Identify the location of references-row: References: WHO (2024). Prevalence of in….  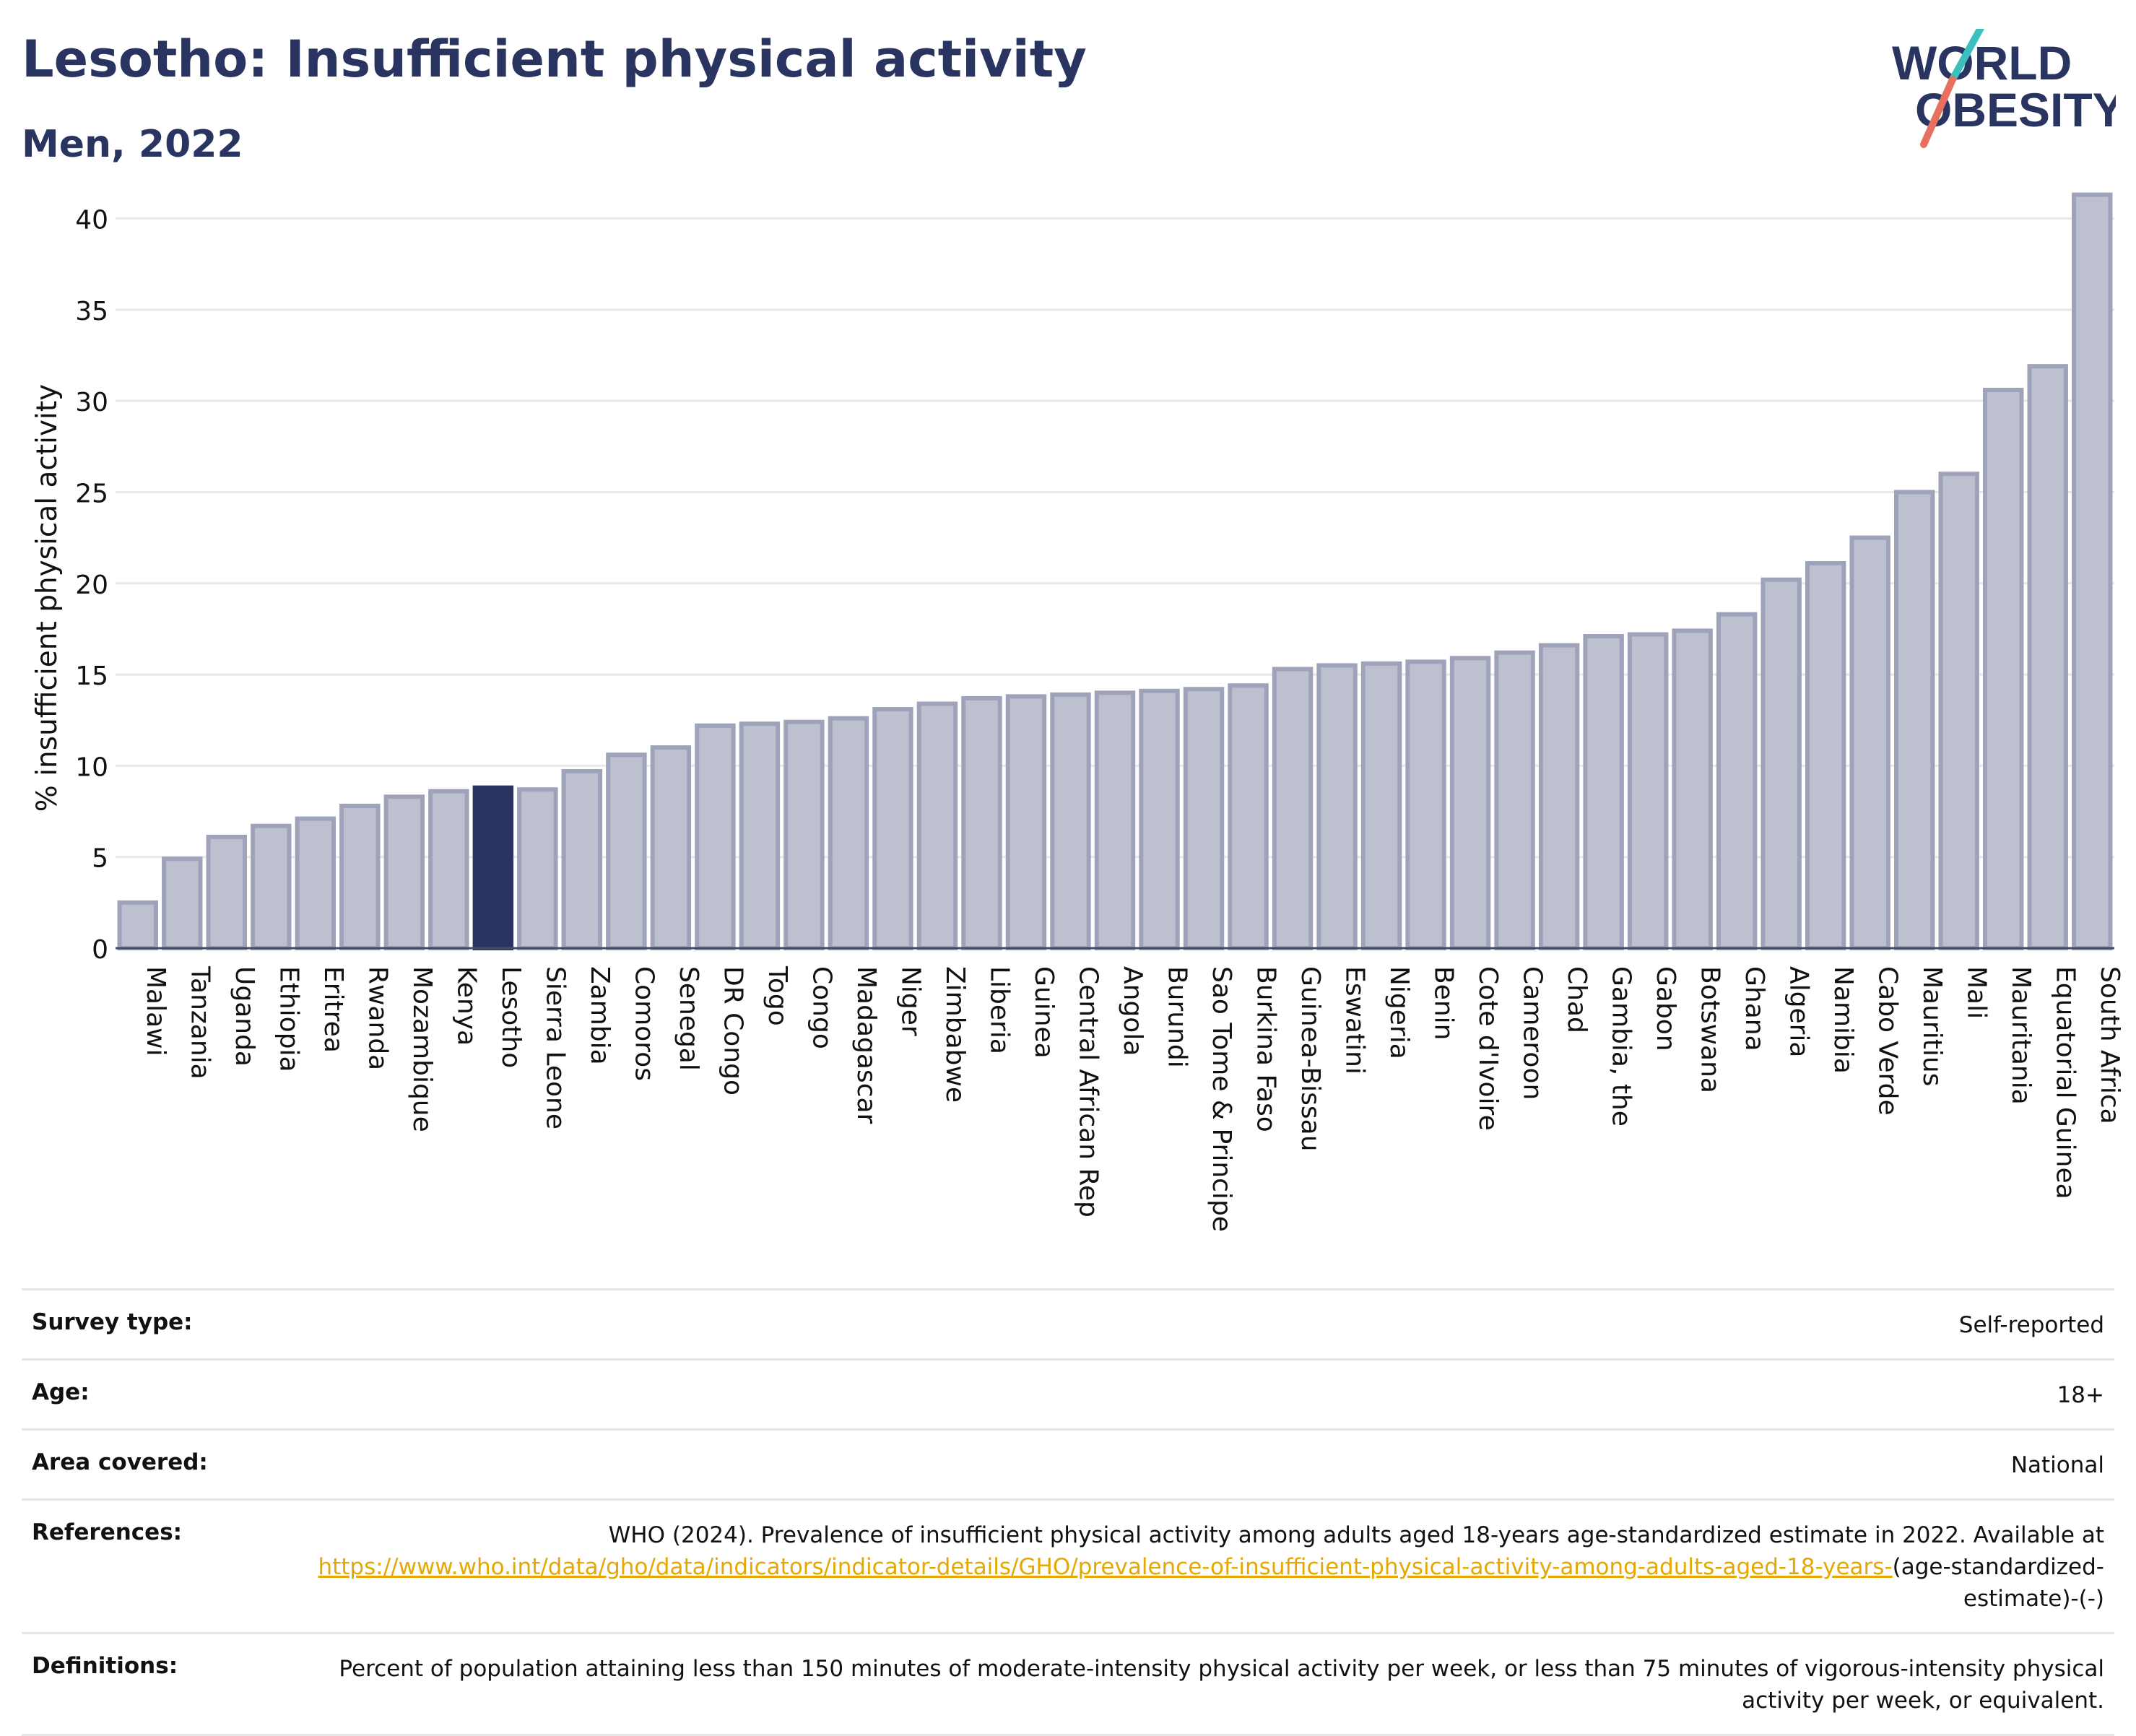
(1068, 1565).